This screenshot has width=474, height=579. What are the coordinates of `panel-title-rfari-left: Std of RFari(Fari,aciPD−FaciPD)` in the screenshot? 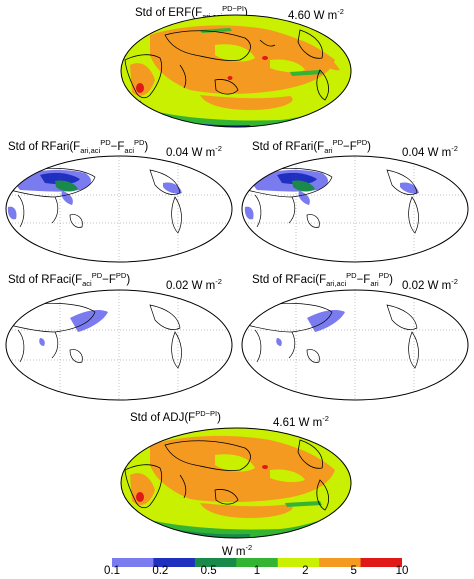 It's located at (78, 147).